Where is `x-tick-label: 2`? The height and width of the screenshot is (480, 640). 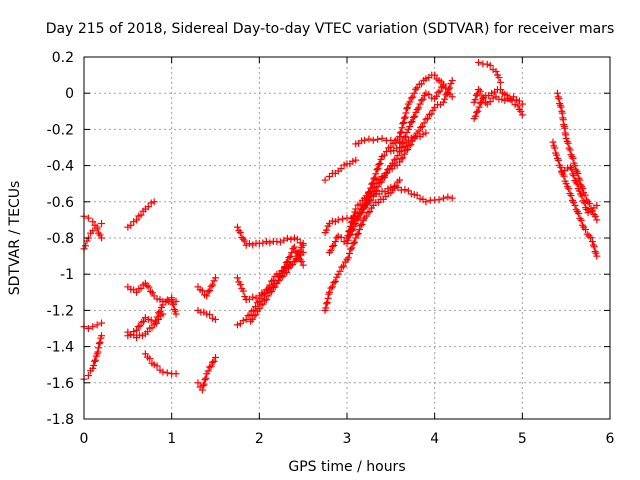 x-tick-label: 2 is located at coordinates (259, 439).